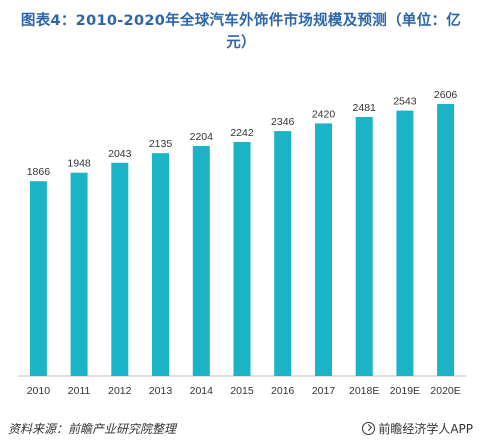 The height and width of the screenshot is (447, 481). Describe the element at coordinates (323, 250) in the screenshot. I see `bar-2017` at that location.